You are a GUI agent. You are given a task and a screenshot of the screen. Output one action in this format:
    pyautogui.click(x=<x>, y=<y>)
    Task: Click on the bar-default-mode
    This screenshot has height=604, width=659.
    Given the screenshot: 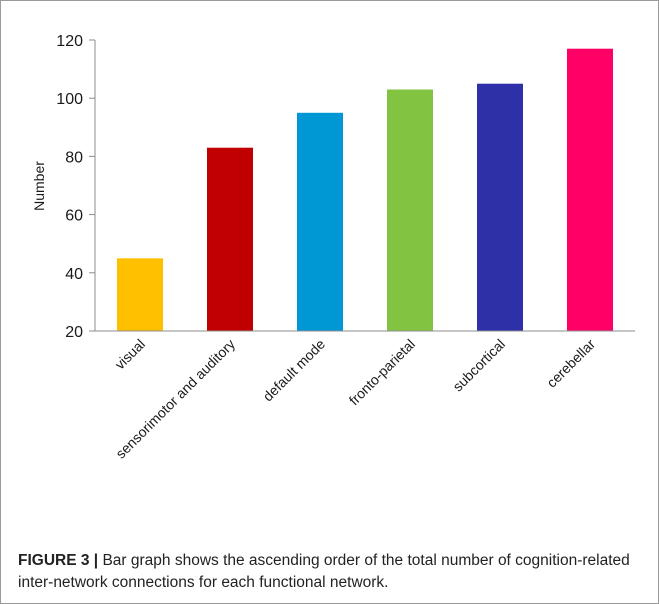 What is the action you would take?
    pyautogui.click(x=320, y=222)
    